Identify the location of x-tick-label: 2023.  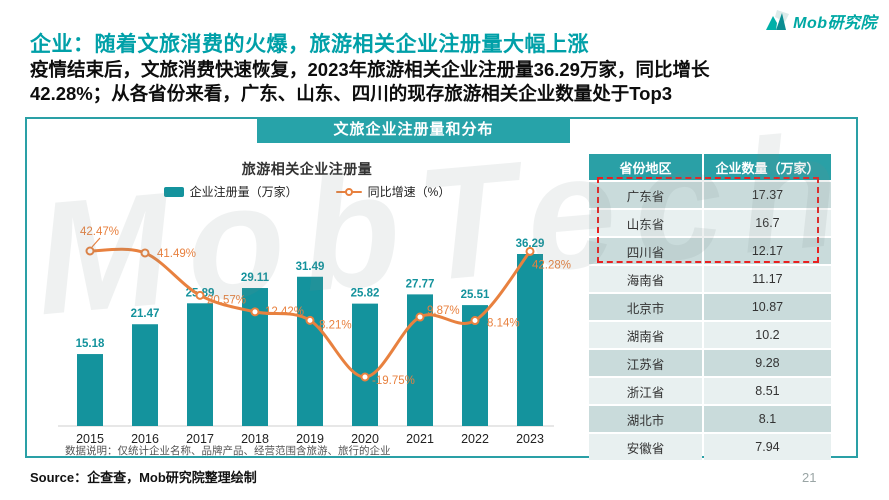
(530, 439).